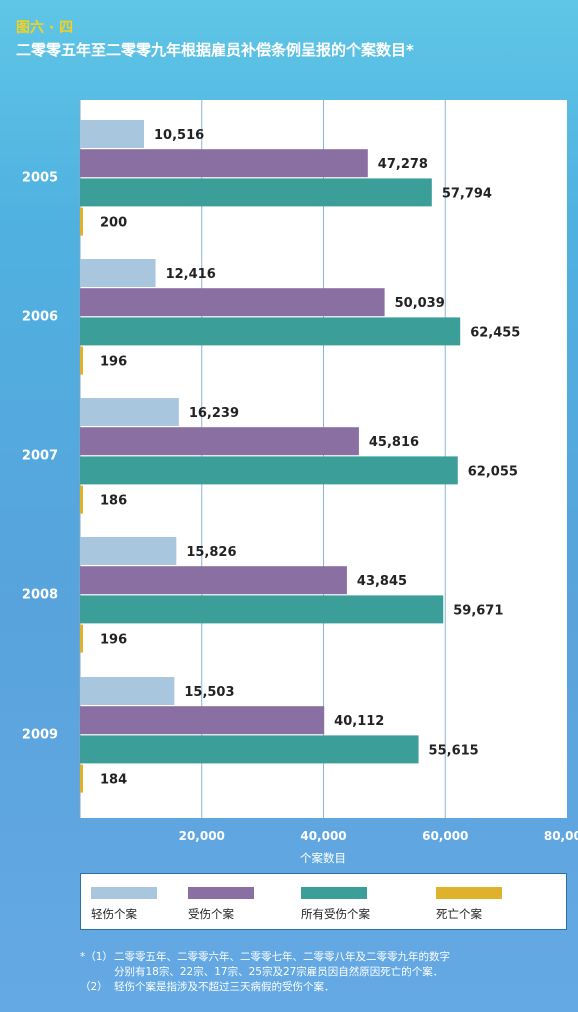 The width and height of the screenshot is (578, 1012). What do you see at coordinates (179, 135) in the screenshot?
I see `data-label: 10,516` at bounding box center [179, 135].